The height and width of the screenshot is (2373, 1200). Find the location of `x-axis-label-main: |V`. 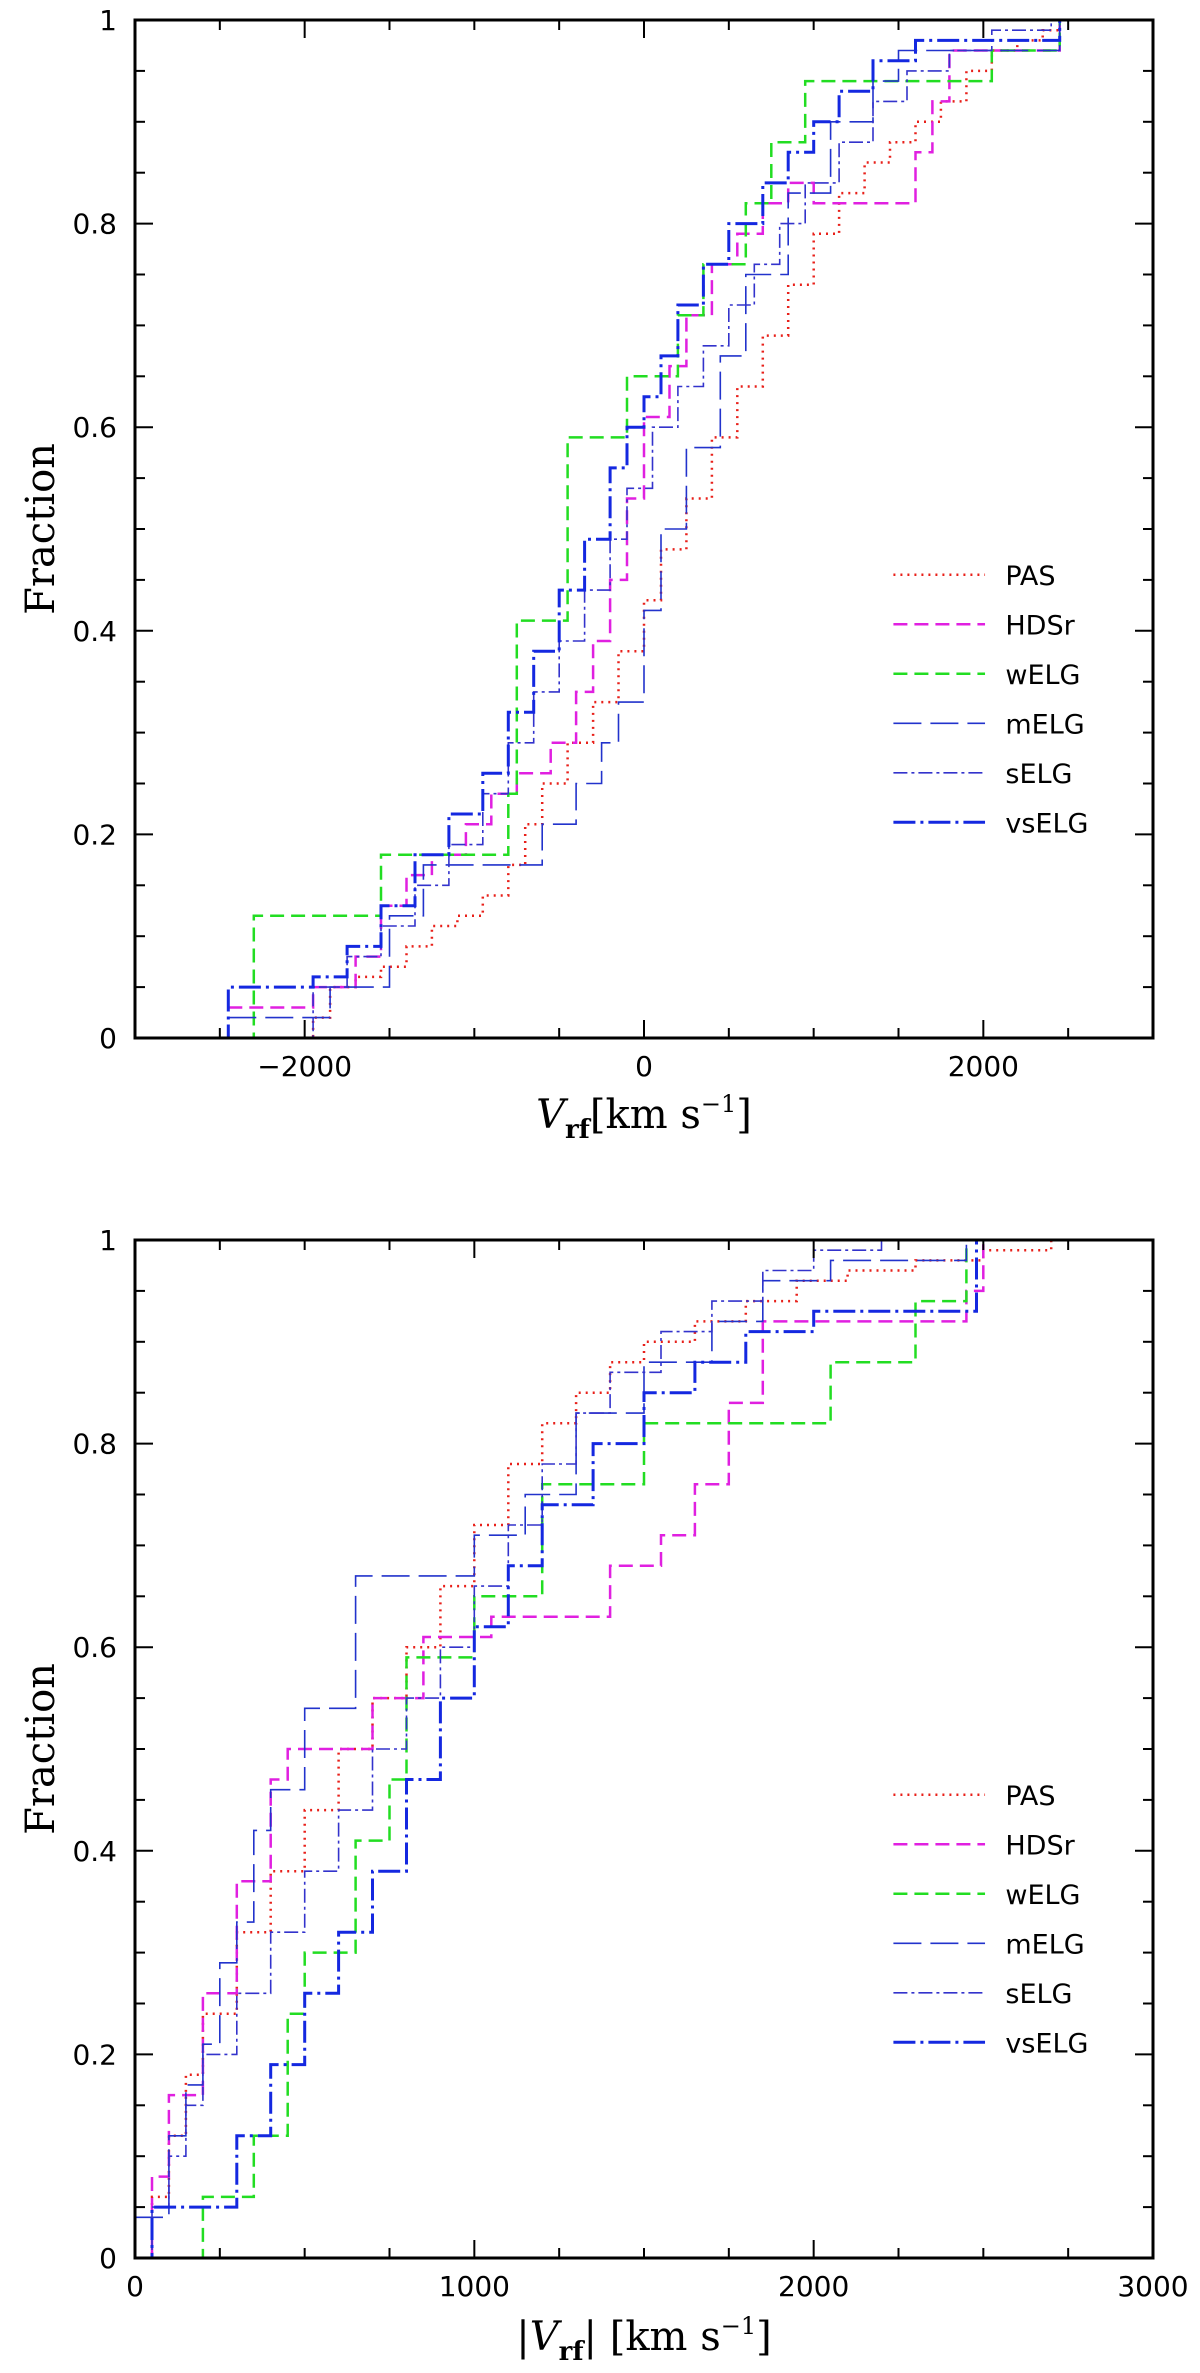

x-axis-label-main: |V is located at coordinates (539, 2337).